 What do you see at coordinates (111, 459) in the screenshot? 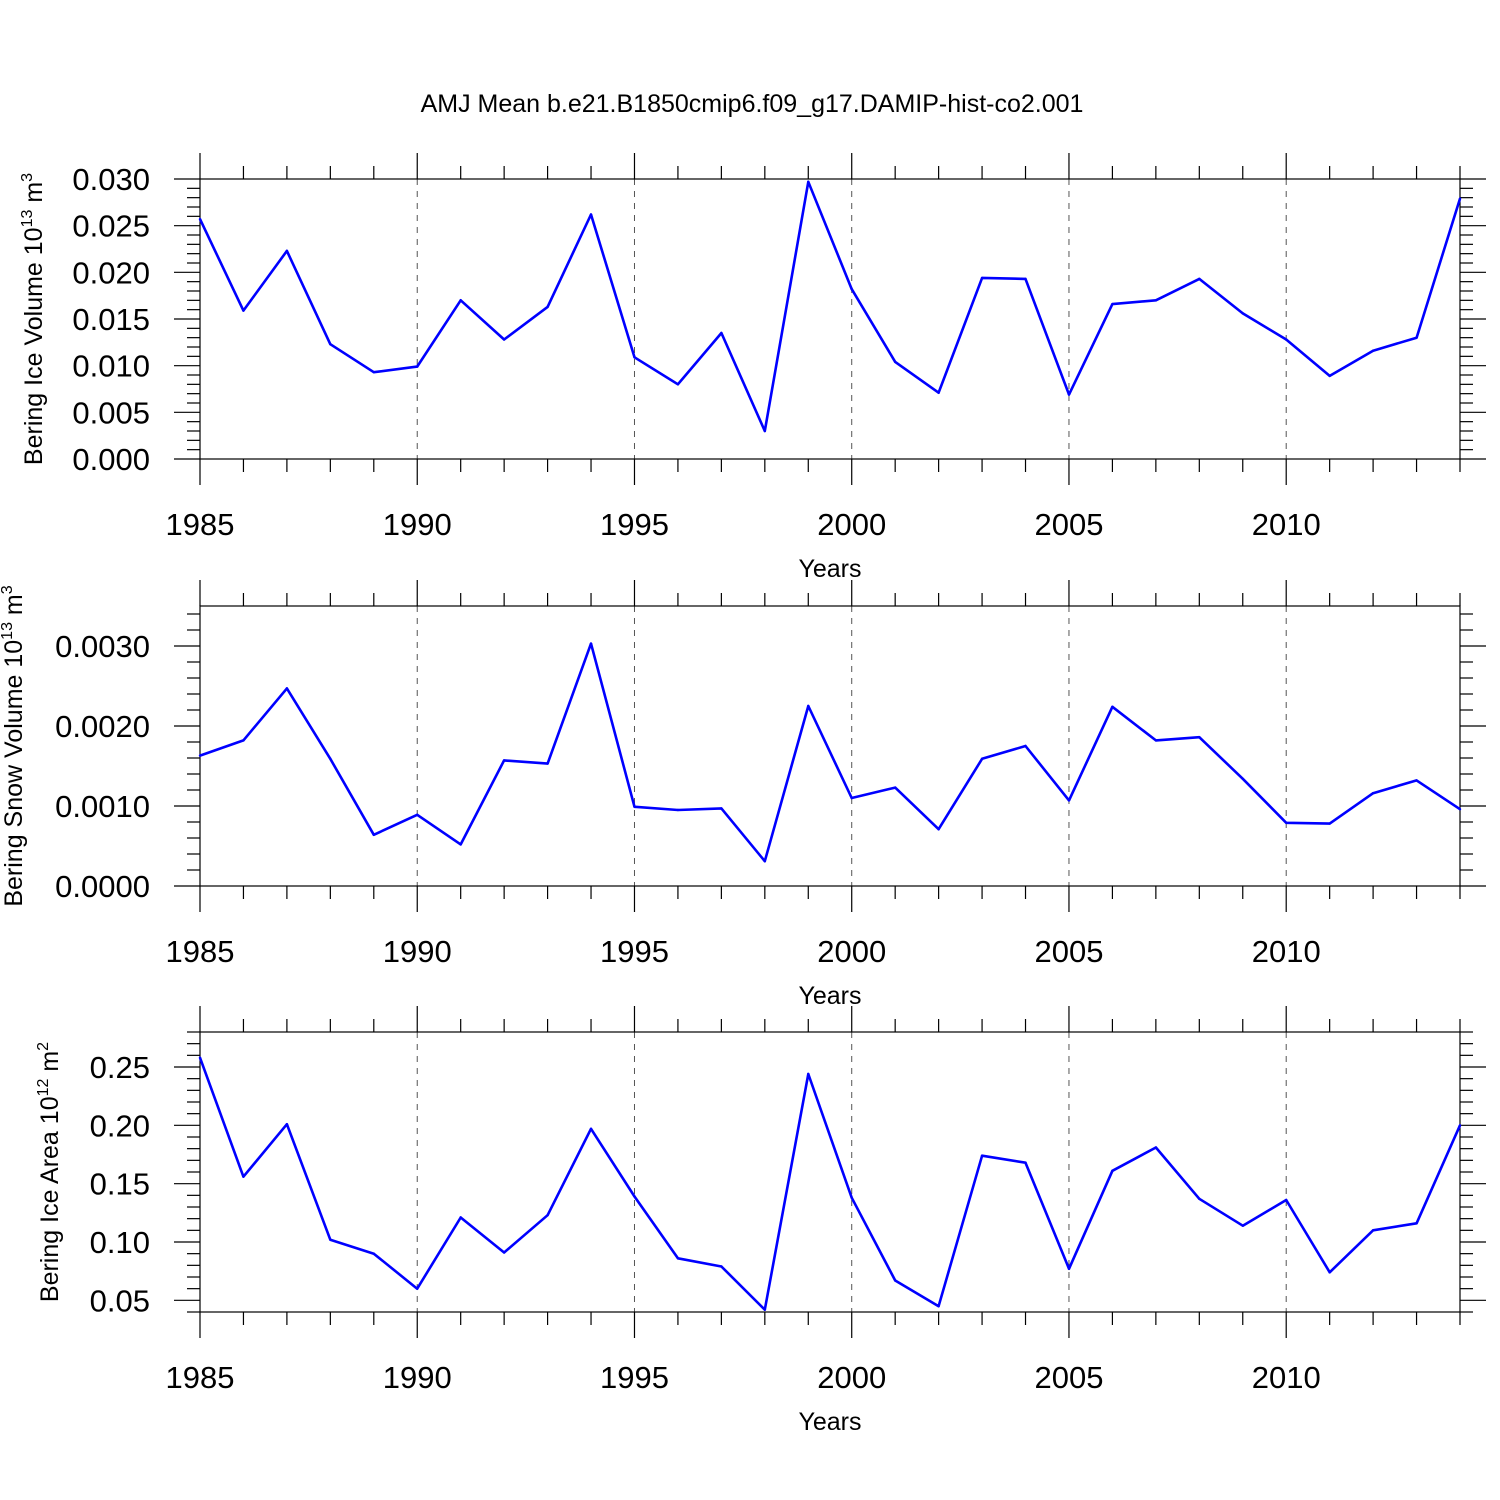
I see `y-tick-label: 0.000` at bounding box center [111, 459].